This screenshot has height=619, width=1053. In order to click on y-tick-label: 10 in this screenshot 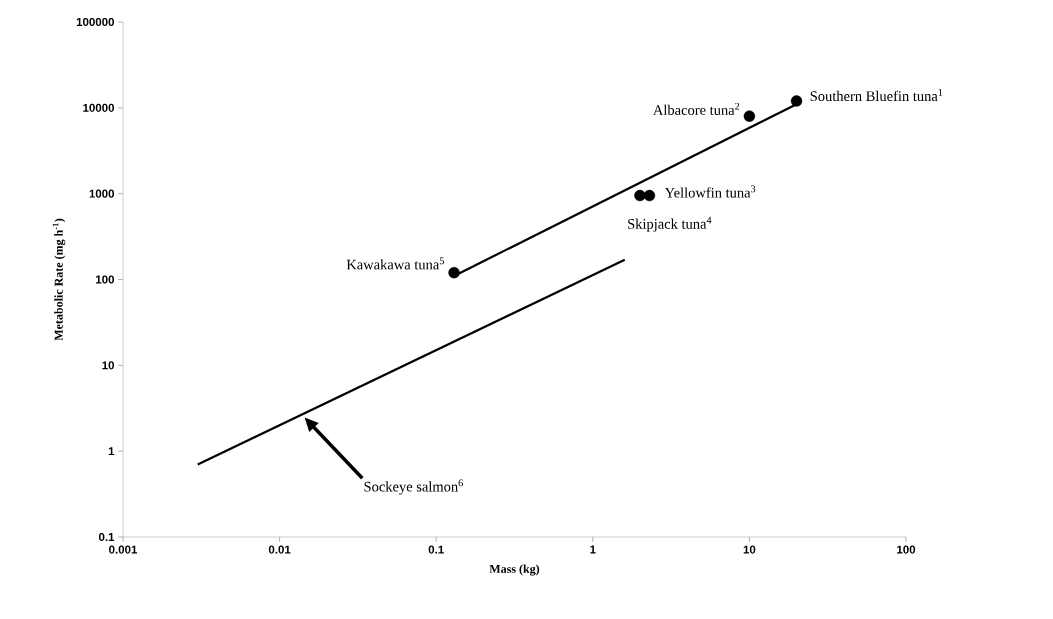, I will do `click(108, 365)`.